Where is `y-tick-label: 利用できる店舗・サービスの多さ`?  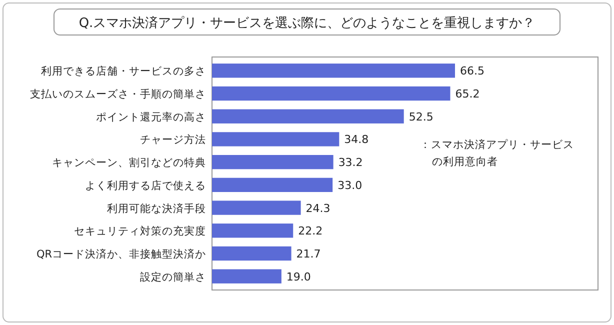 y-tick-label: 利用できる店舗・サービスの多さ is located at coordinates (123, 71).